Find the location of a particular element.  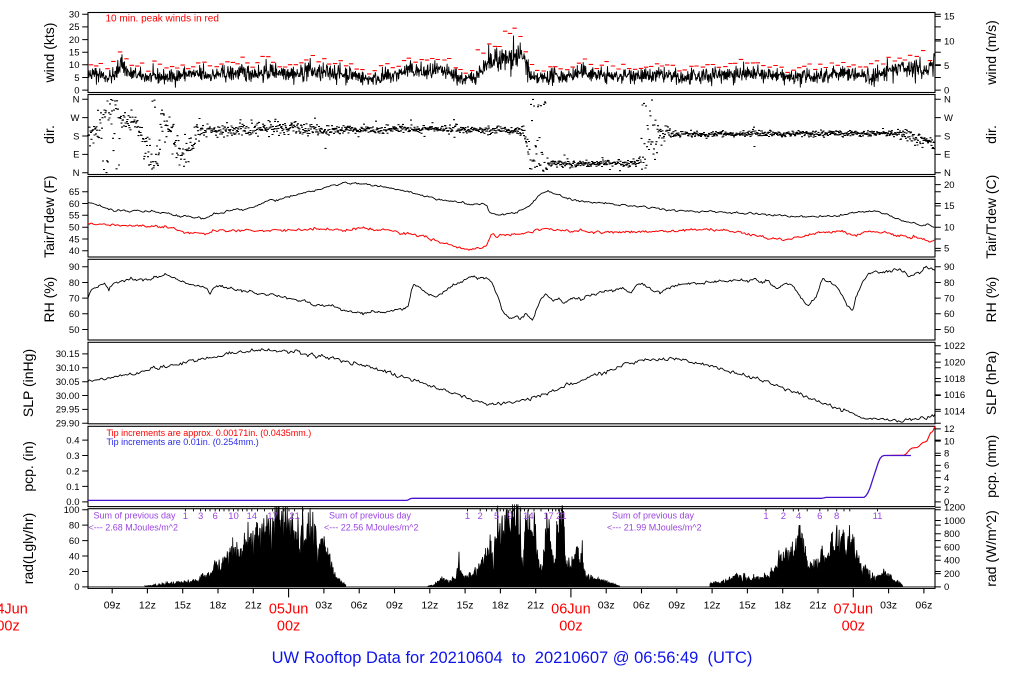

svg-text: 30 is located at coordinates (74, 15).